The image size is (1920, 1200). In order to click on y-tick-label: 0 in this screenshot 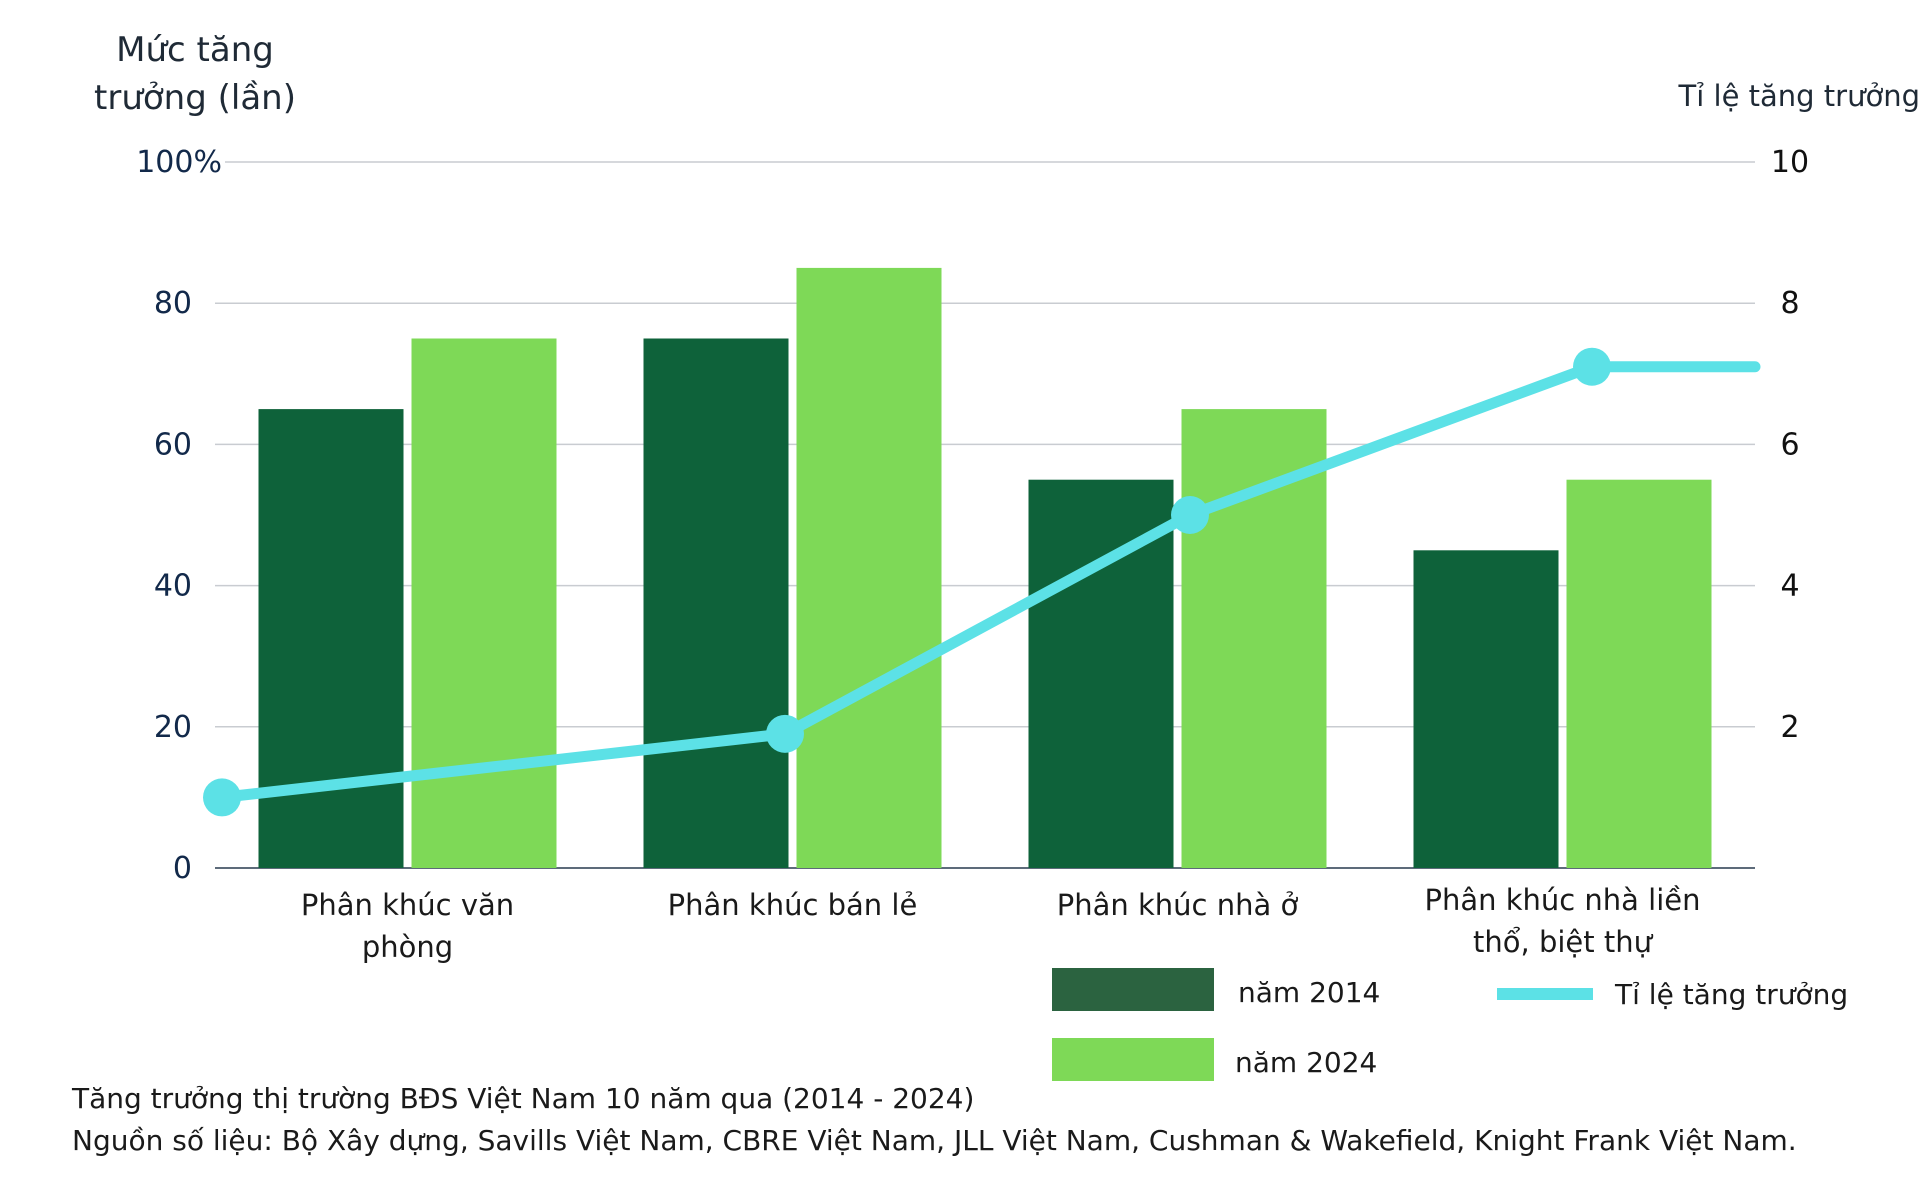, I will do `click(182, 868)`.